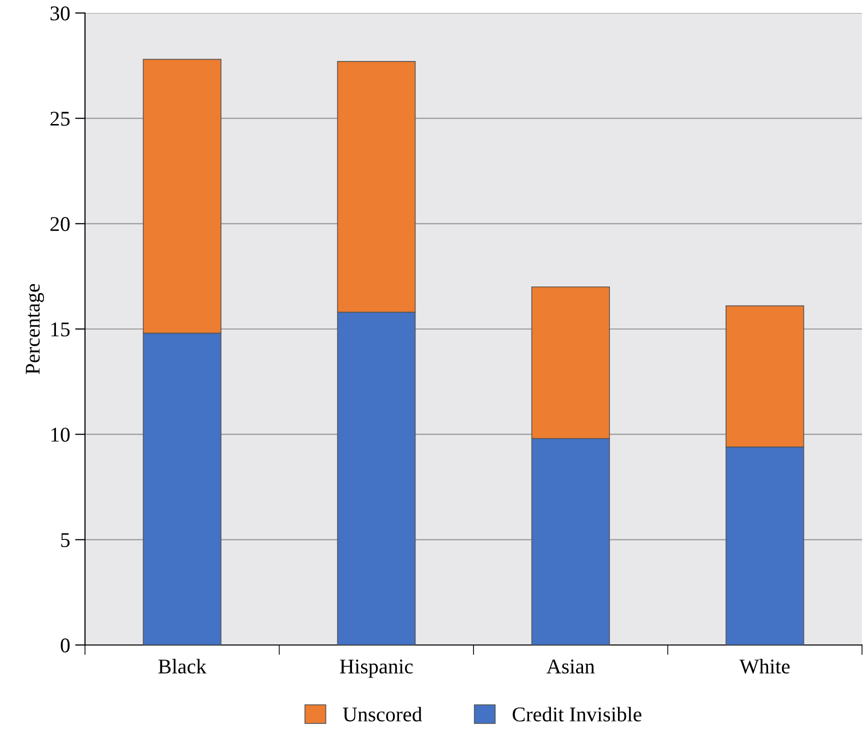 This screenshot has height=737, width=865. Describe the element at coordinates (764, 666) in the screenshot. I see `x-tick-label: White` at that location.